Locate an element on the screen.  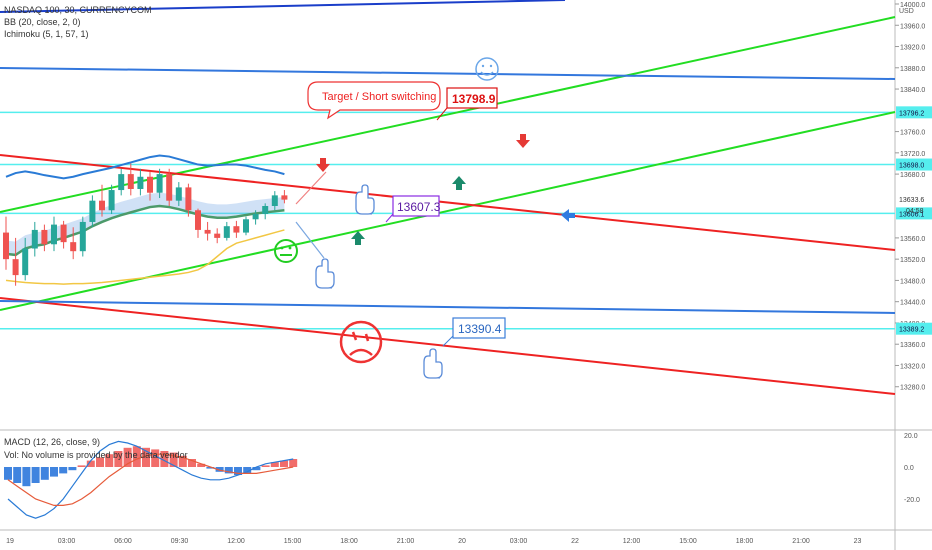
low-price-label is located at coordinates (479, 328).